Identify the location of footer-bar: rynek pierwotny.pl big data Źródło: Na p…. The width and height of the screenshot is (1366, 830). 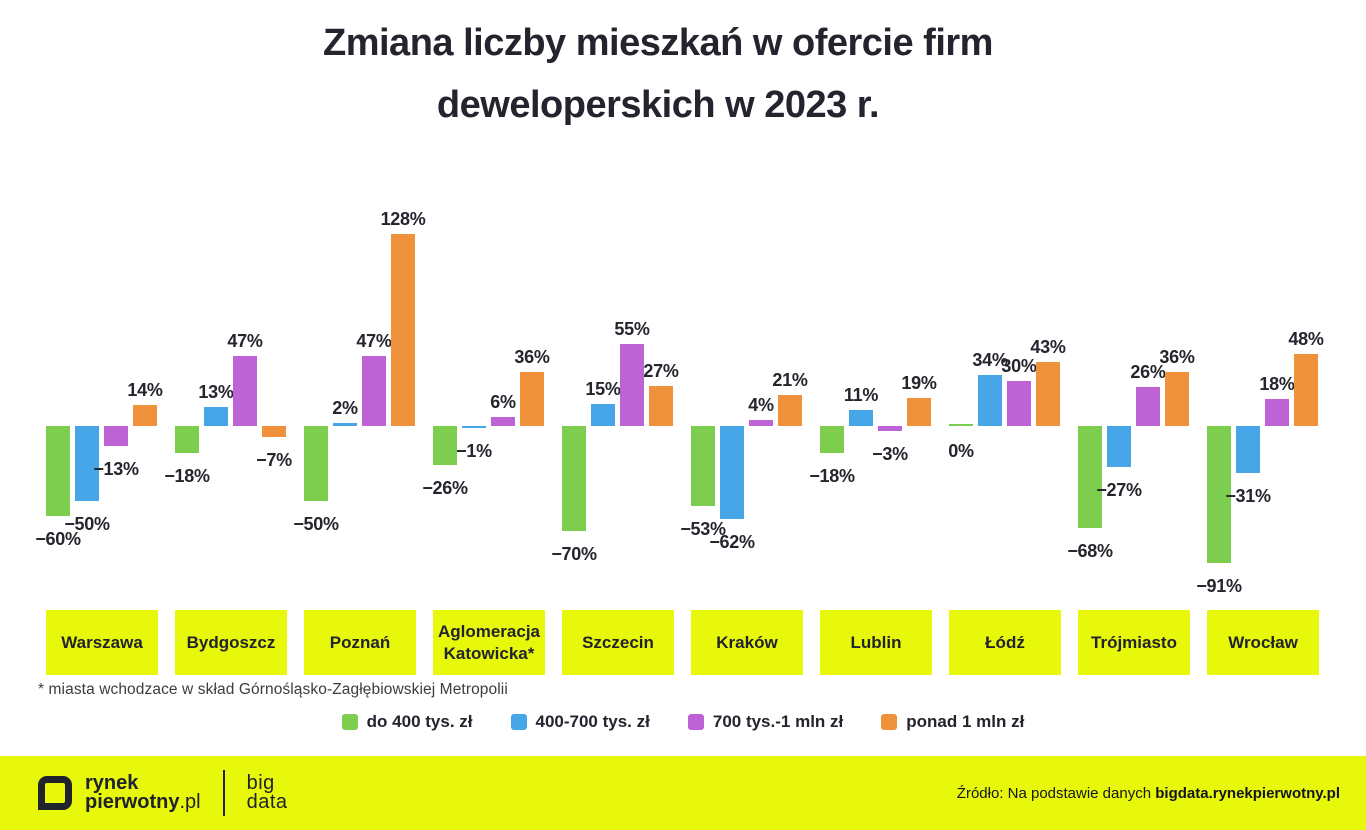
(683, 793).